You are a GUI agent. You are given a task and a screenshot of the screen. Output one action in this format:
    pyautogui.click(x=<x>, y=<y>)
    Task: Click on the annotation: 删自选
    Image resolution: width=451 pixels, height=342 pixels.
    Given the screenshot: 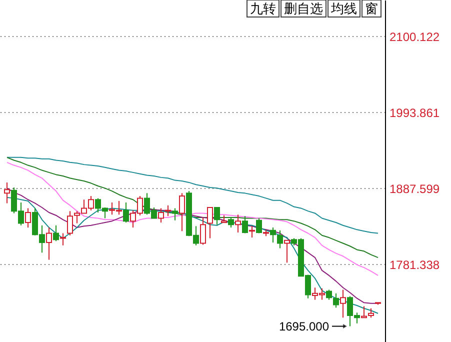 What is the action you would take?
    pyautogui.click(x=303, y=8)
    